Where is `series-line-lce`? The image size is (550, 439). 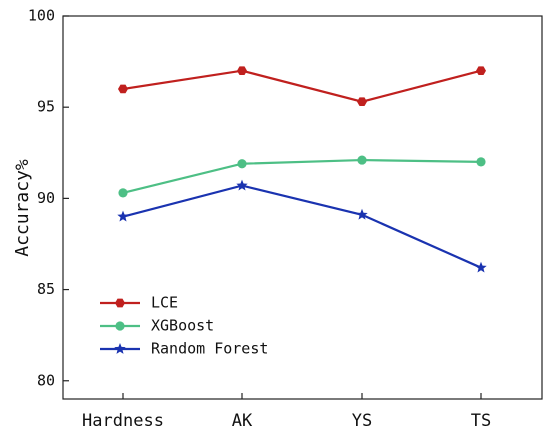
series-line-lce is located at coordinates (302, 86).